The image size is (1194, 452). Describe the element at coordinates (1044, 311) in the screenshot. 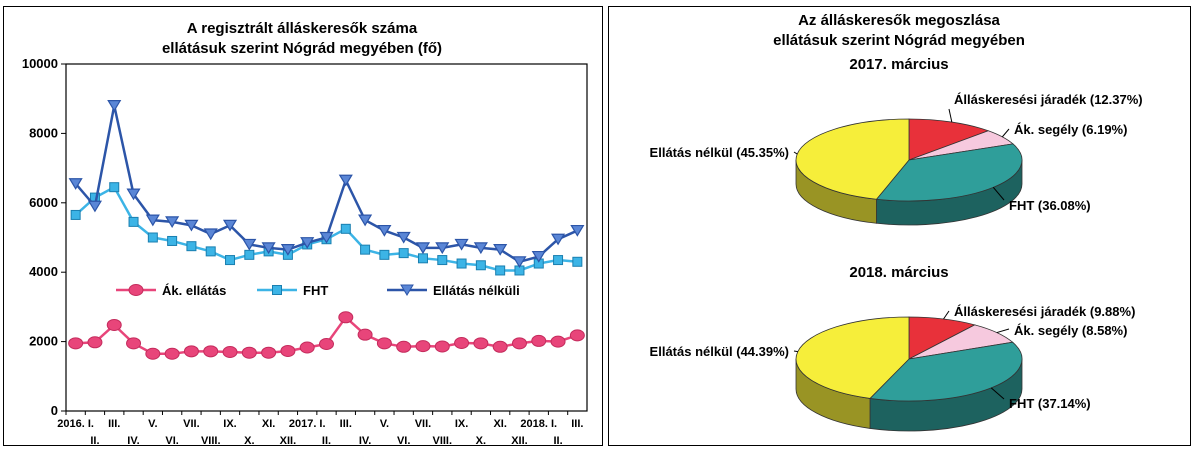

I see `pie-label: Álláskeresési járadék (9.88%)` at that location.